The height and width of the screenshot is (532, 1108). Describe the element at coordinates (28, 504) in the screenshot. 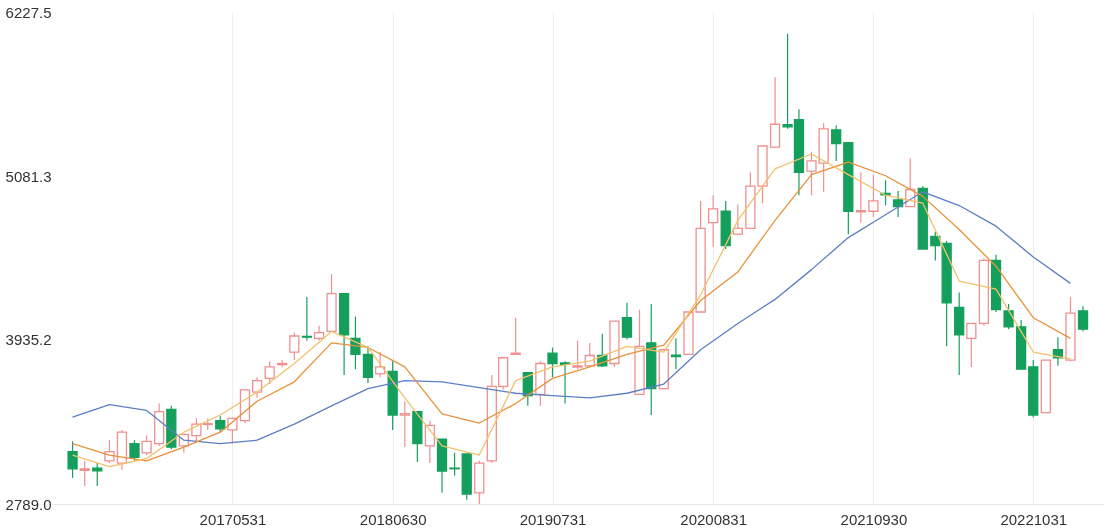

I see `y-tick-label: 2789.0` at that location.